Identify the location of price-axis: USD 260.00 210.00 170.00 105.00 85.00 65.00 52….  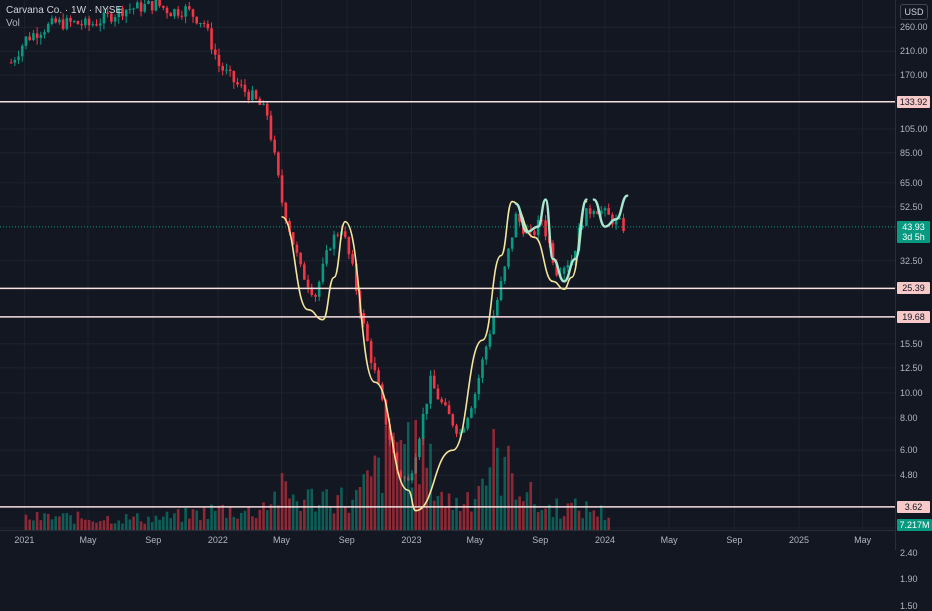
(913, 305).